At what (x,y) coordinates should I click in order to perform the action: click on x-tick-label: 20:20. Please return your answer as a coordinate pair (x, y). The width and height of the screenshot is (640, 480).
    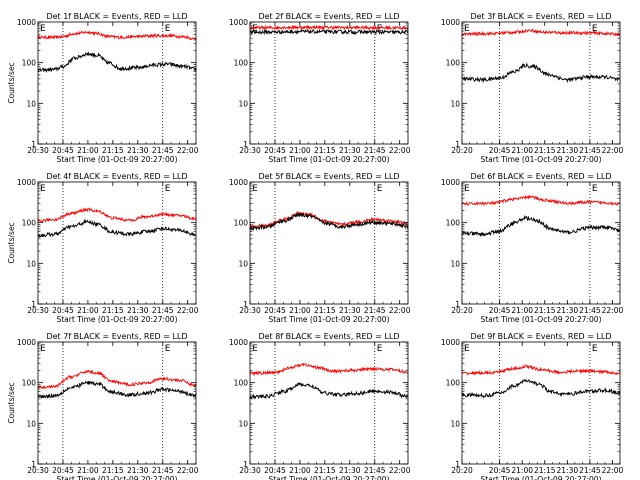
    Looking at the image, I should click on (462, 470).